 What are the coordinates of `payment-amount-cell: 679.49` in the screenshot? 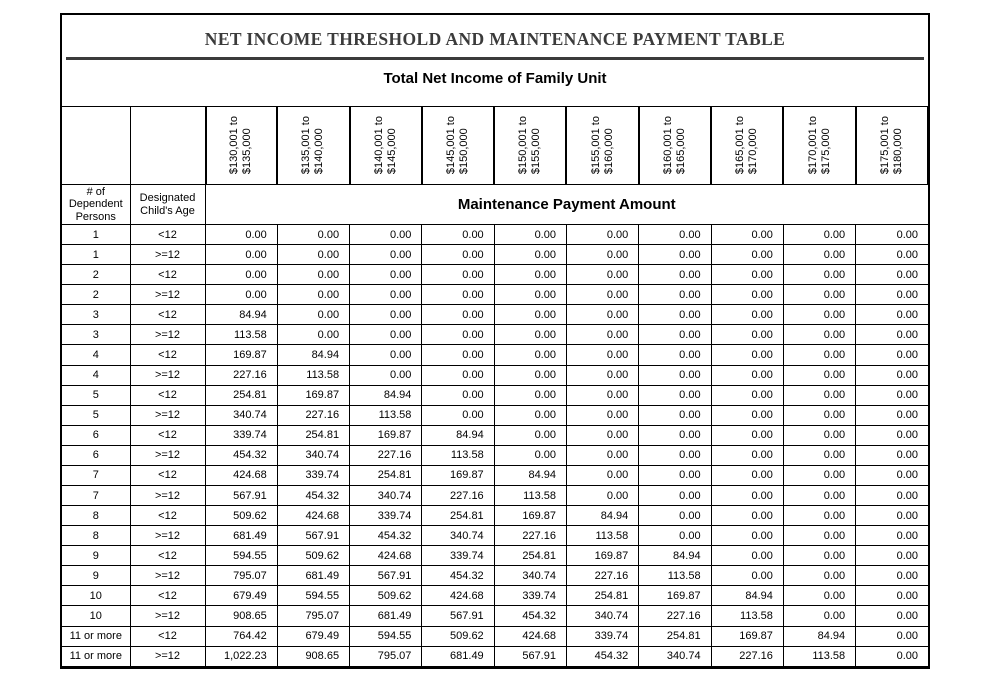 It's located at (313, 636).